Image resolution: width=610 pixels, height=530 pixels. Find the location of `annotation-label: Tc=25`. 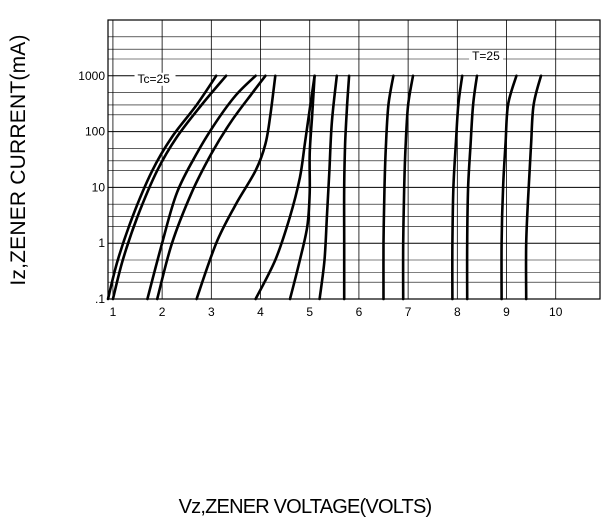

annotation-label: Tc=25 is located at coordinates (154, 79).